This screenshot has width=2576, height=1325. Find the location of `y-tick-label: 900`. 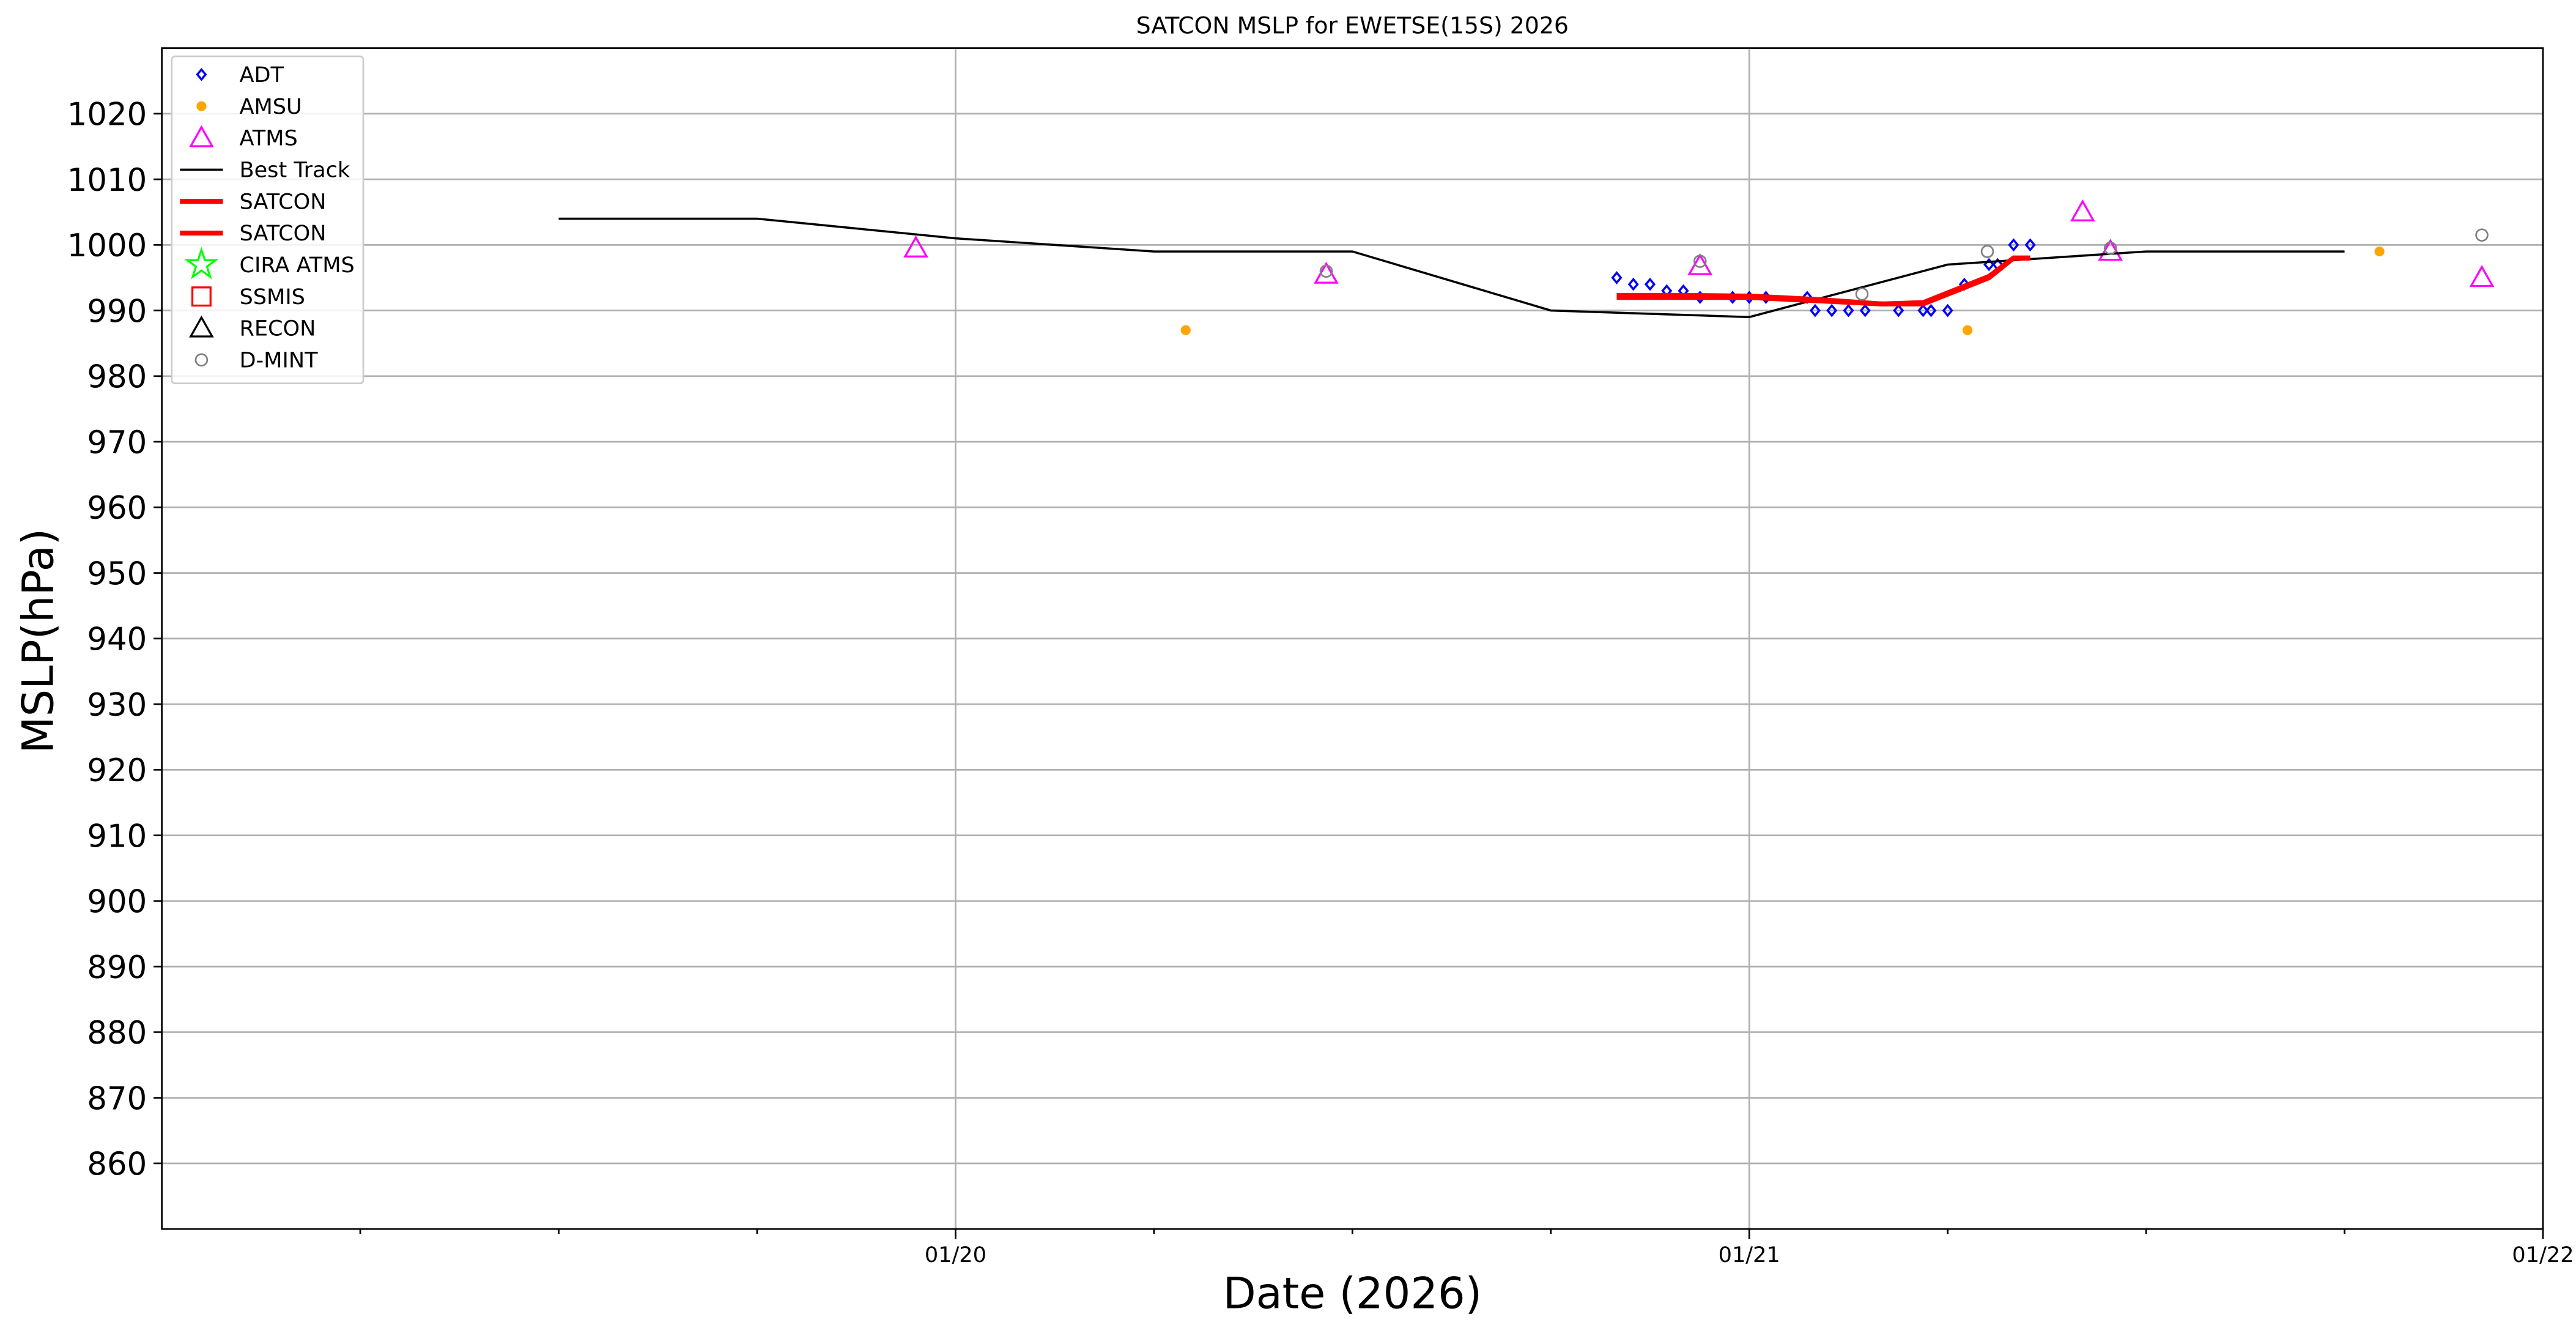

y-tick-label: 900 is located at coordinates (117, 902).